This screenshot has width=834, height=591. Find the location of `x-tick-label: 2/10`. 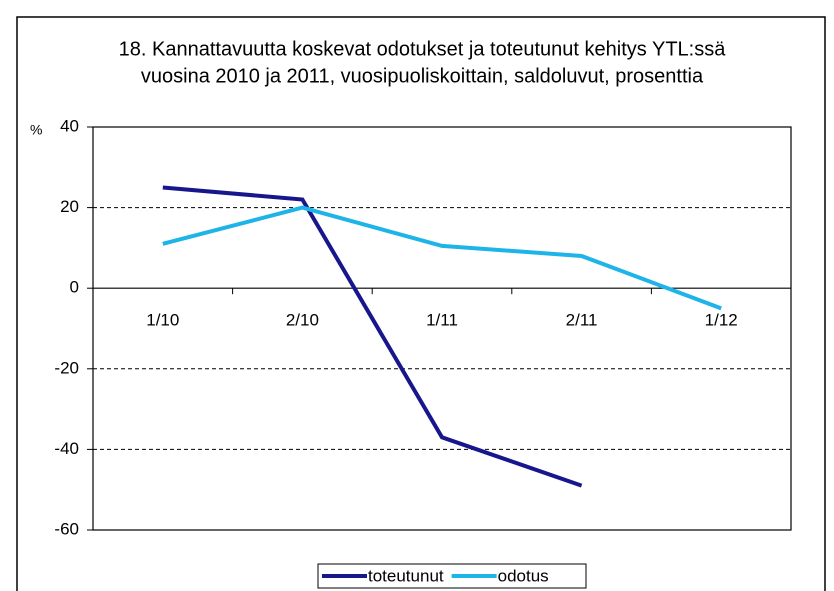

x-tick-label: 2/10 is located at coordinates (302, 320).